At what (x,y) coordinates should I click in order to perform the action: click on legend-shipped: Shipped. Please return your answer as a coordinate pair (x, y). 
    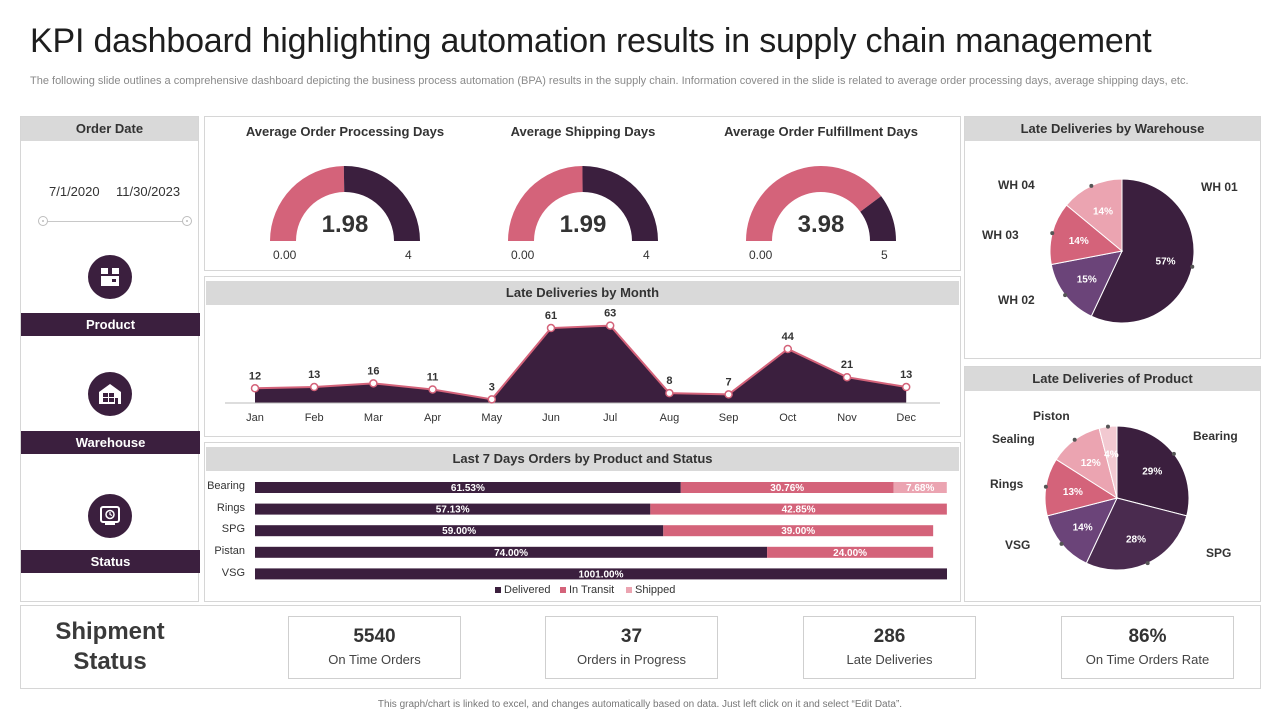
    Looking at the image, I should click on (650, 590).